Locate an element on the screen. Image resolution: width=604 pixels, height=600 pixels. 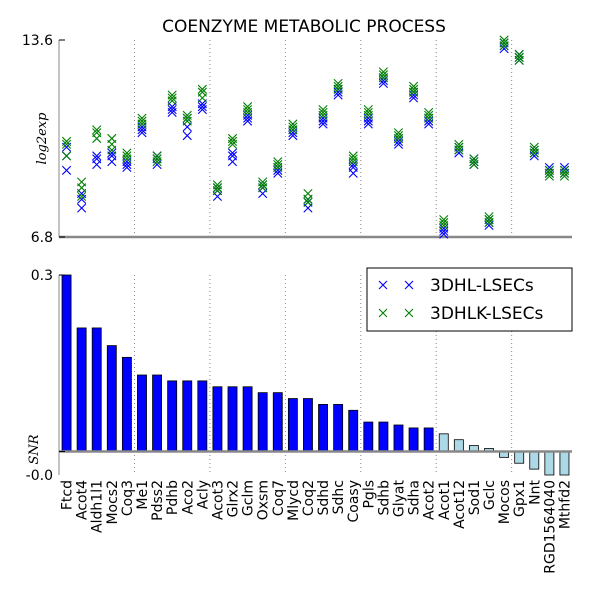
legend: 3DHL-LSECs 3DHLK-LSECs is located at coordinates (469, 299).